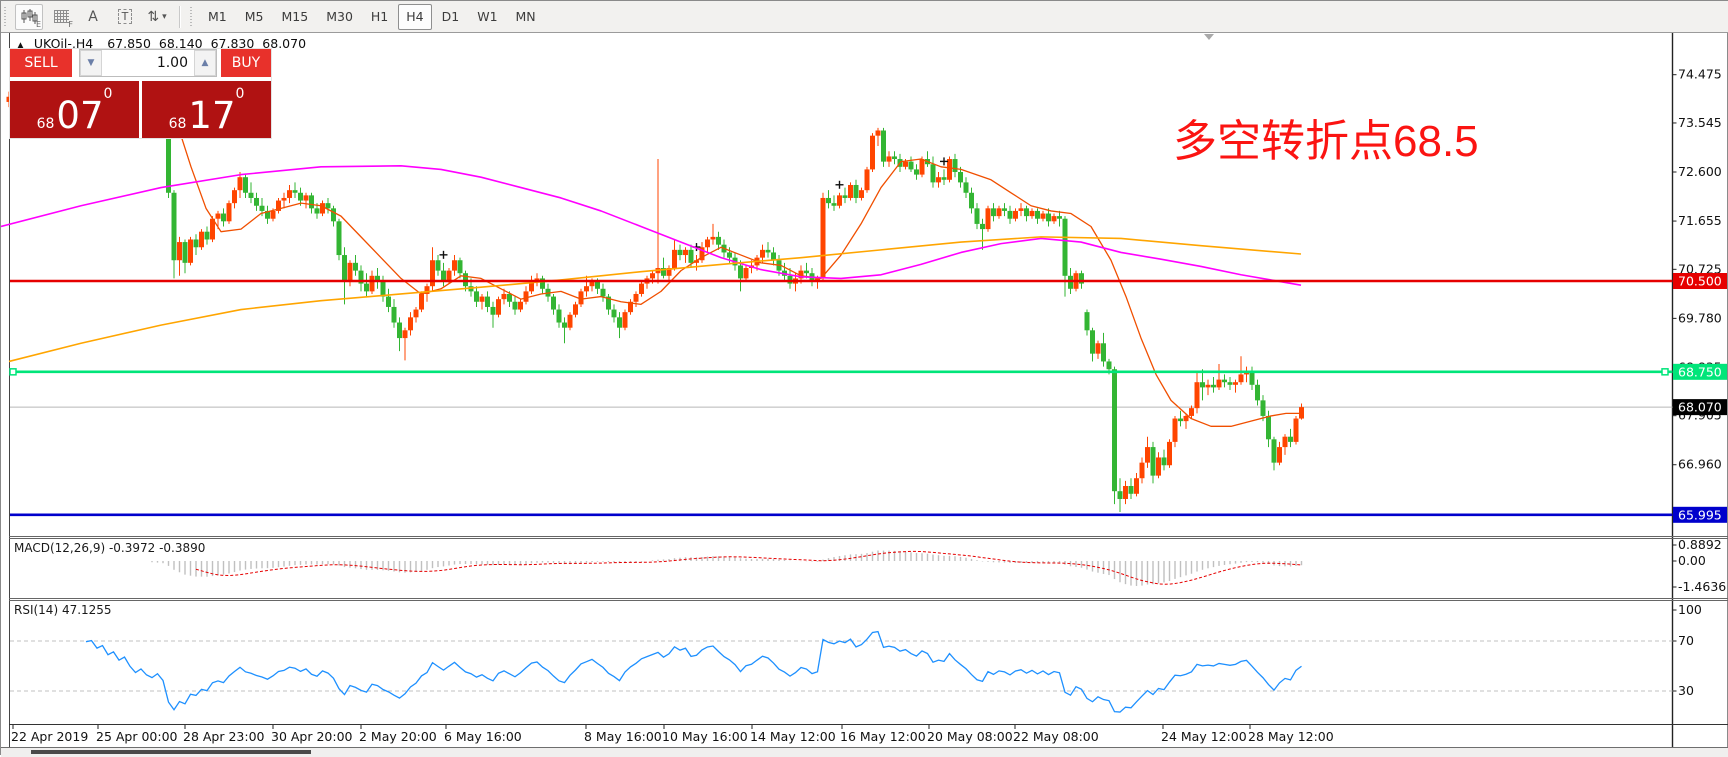 This screenshot has height=757, width=1728. I want to click on buy-price-sup: 0, so click(240, 94).